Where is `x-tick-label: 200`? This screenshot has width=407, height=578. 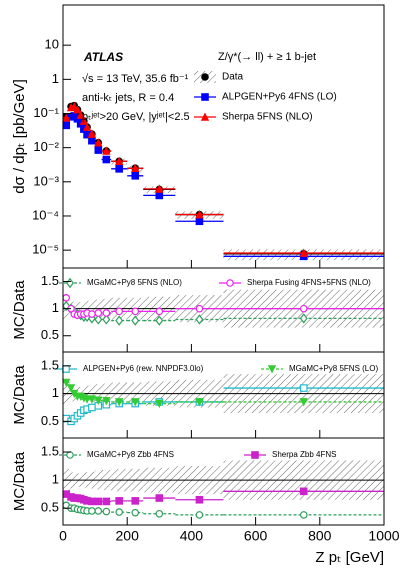 x-tick-label: 200 is located at coordinates (128, 536).